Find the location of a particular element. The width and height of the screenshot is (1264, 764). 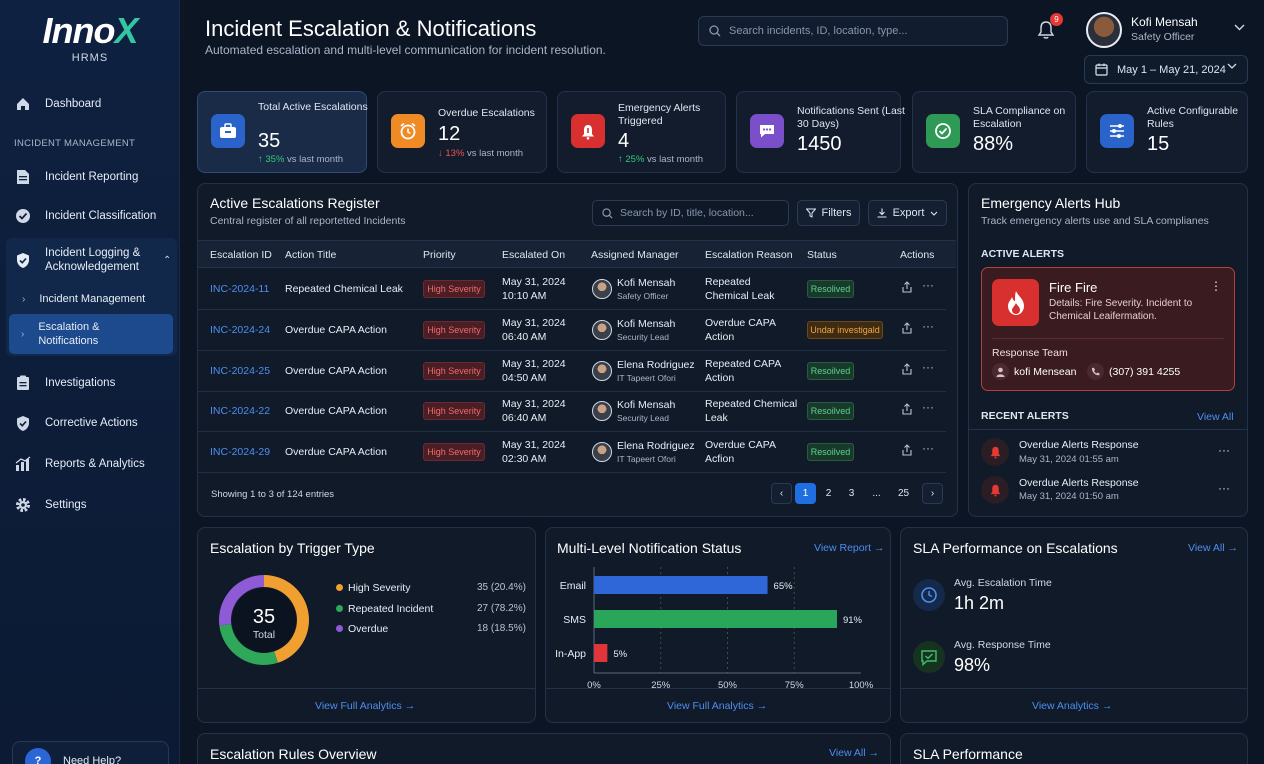

escalation-id-link: INC-2024-24 is located at coordinates (240, 330).